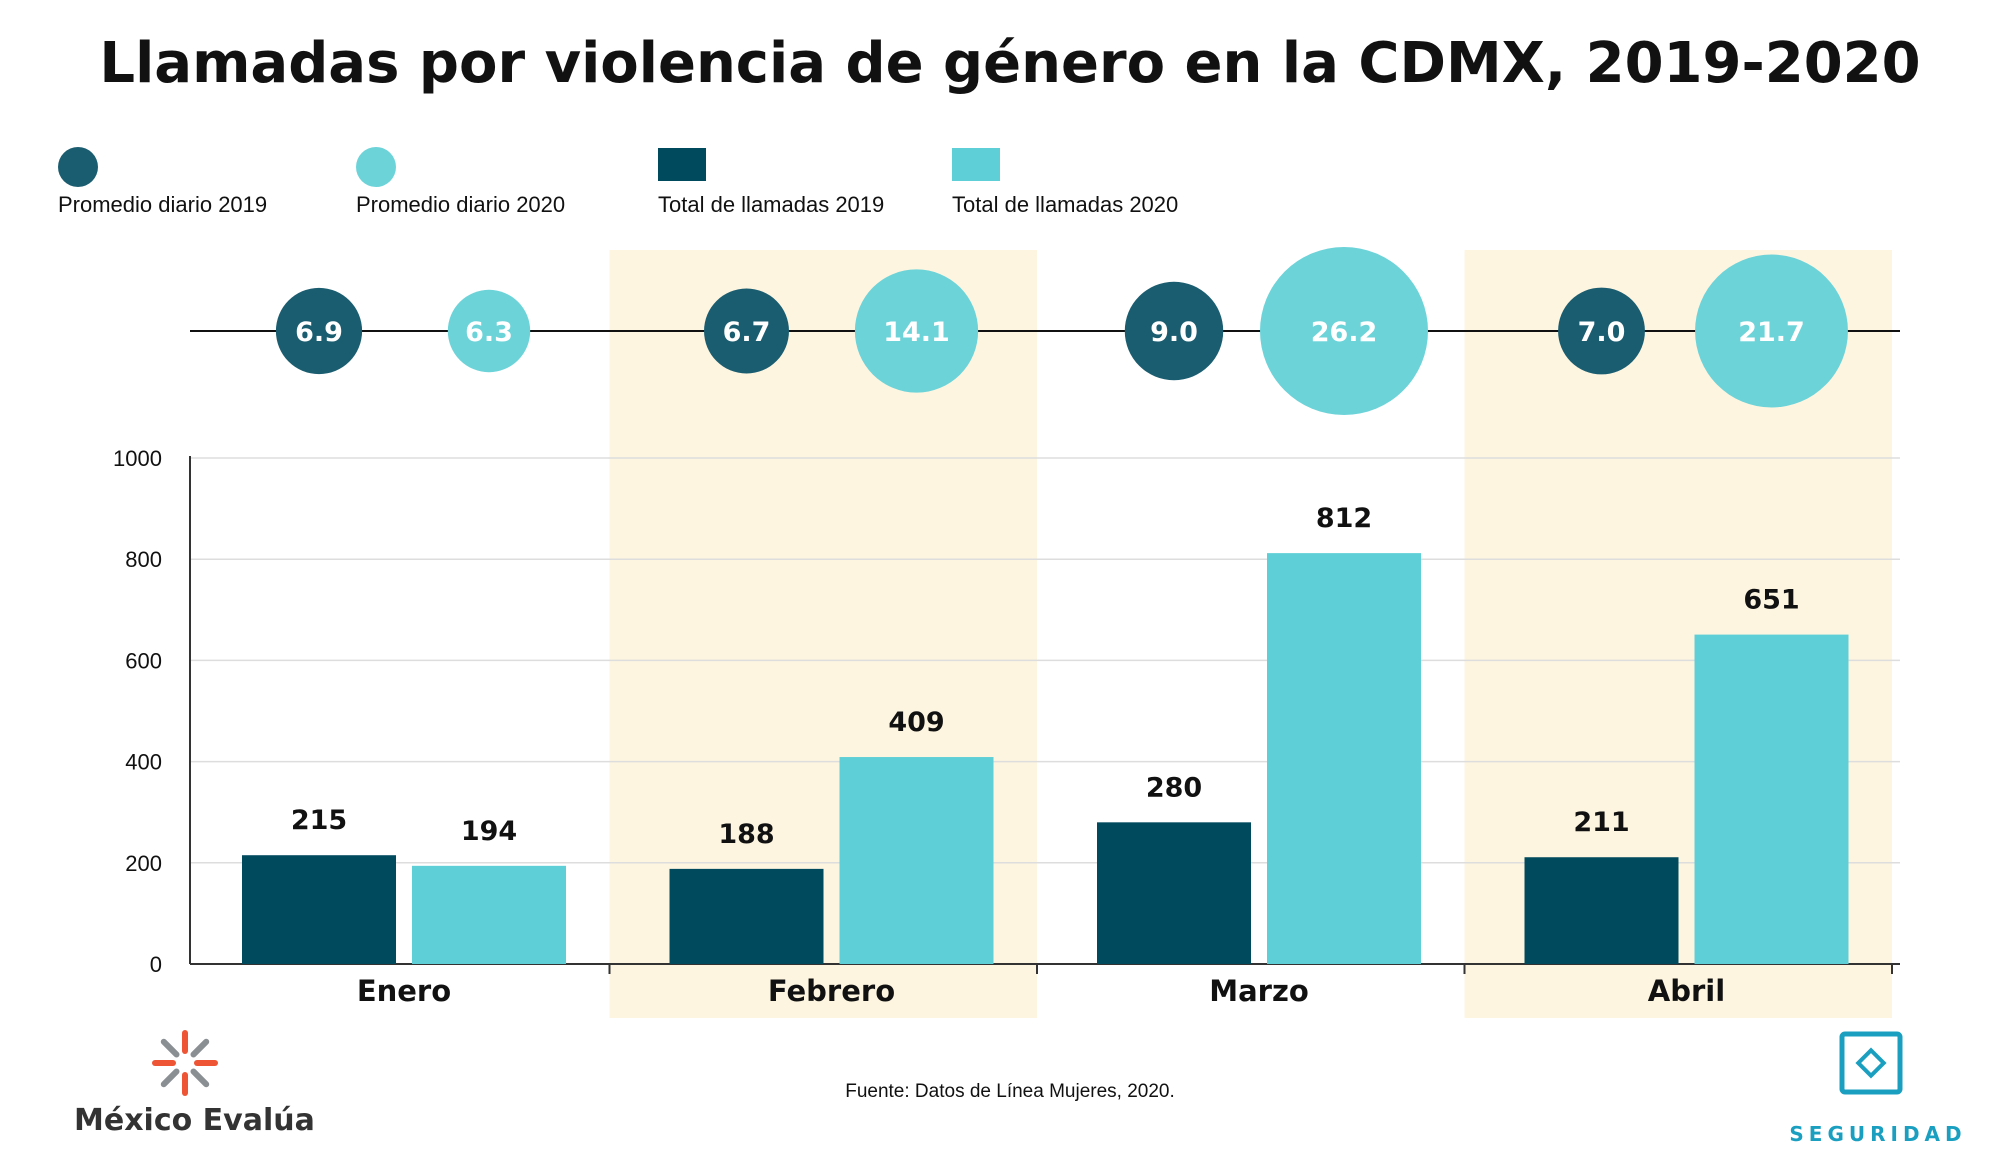 This screenshot has height=1149, width=2000. Describe the element at coordinates (143, 660) in the screenshot. I see `y-tick-label: 600` at that location.